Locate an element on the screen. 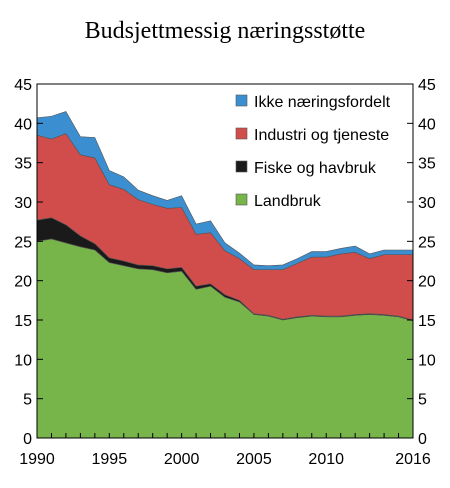 The width and height of the screenshot is (450, 488). legend-swatch-fiske-og-havbruk is located at coordinates (241, 166).